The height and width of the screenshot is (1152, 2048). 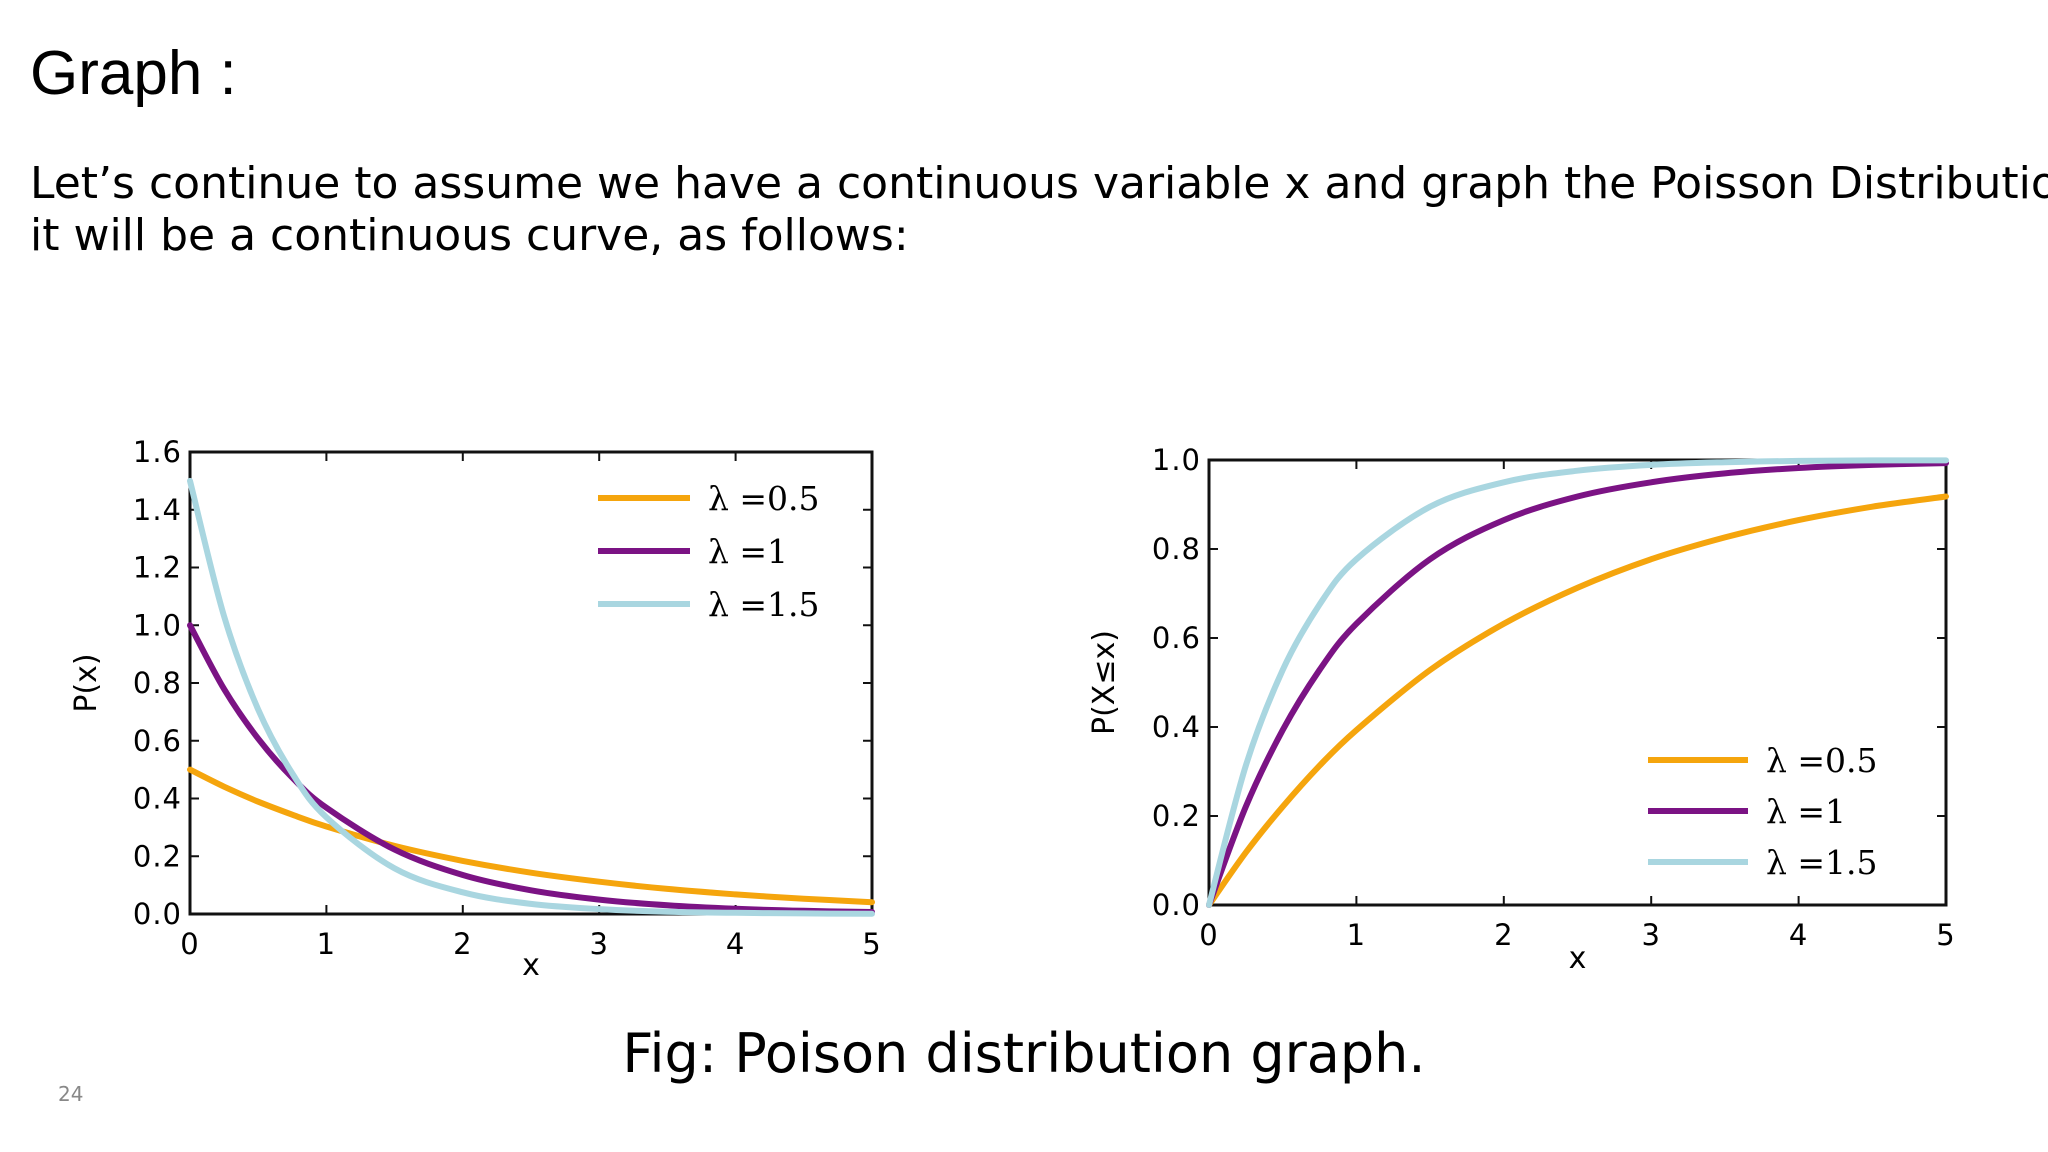 I want to click on slide-title: Graph :, so click(x=133, y=73).